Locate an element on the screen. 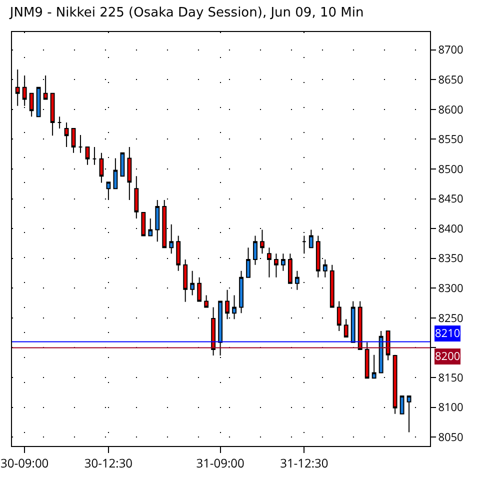  chart-title: JNM9 - Nikkei 225 (Osaka Day Session), Jun 09, 10 Min is located at coordinates (186, 12).